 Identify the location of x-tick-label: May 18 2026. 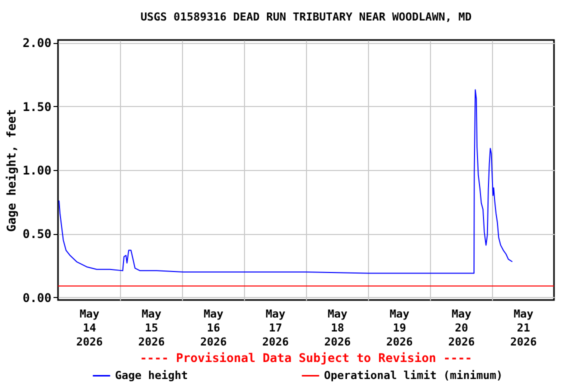
(338, 328).